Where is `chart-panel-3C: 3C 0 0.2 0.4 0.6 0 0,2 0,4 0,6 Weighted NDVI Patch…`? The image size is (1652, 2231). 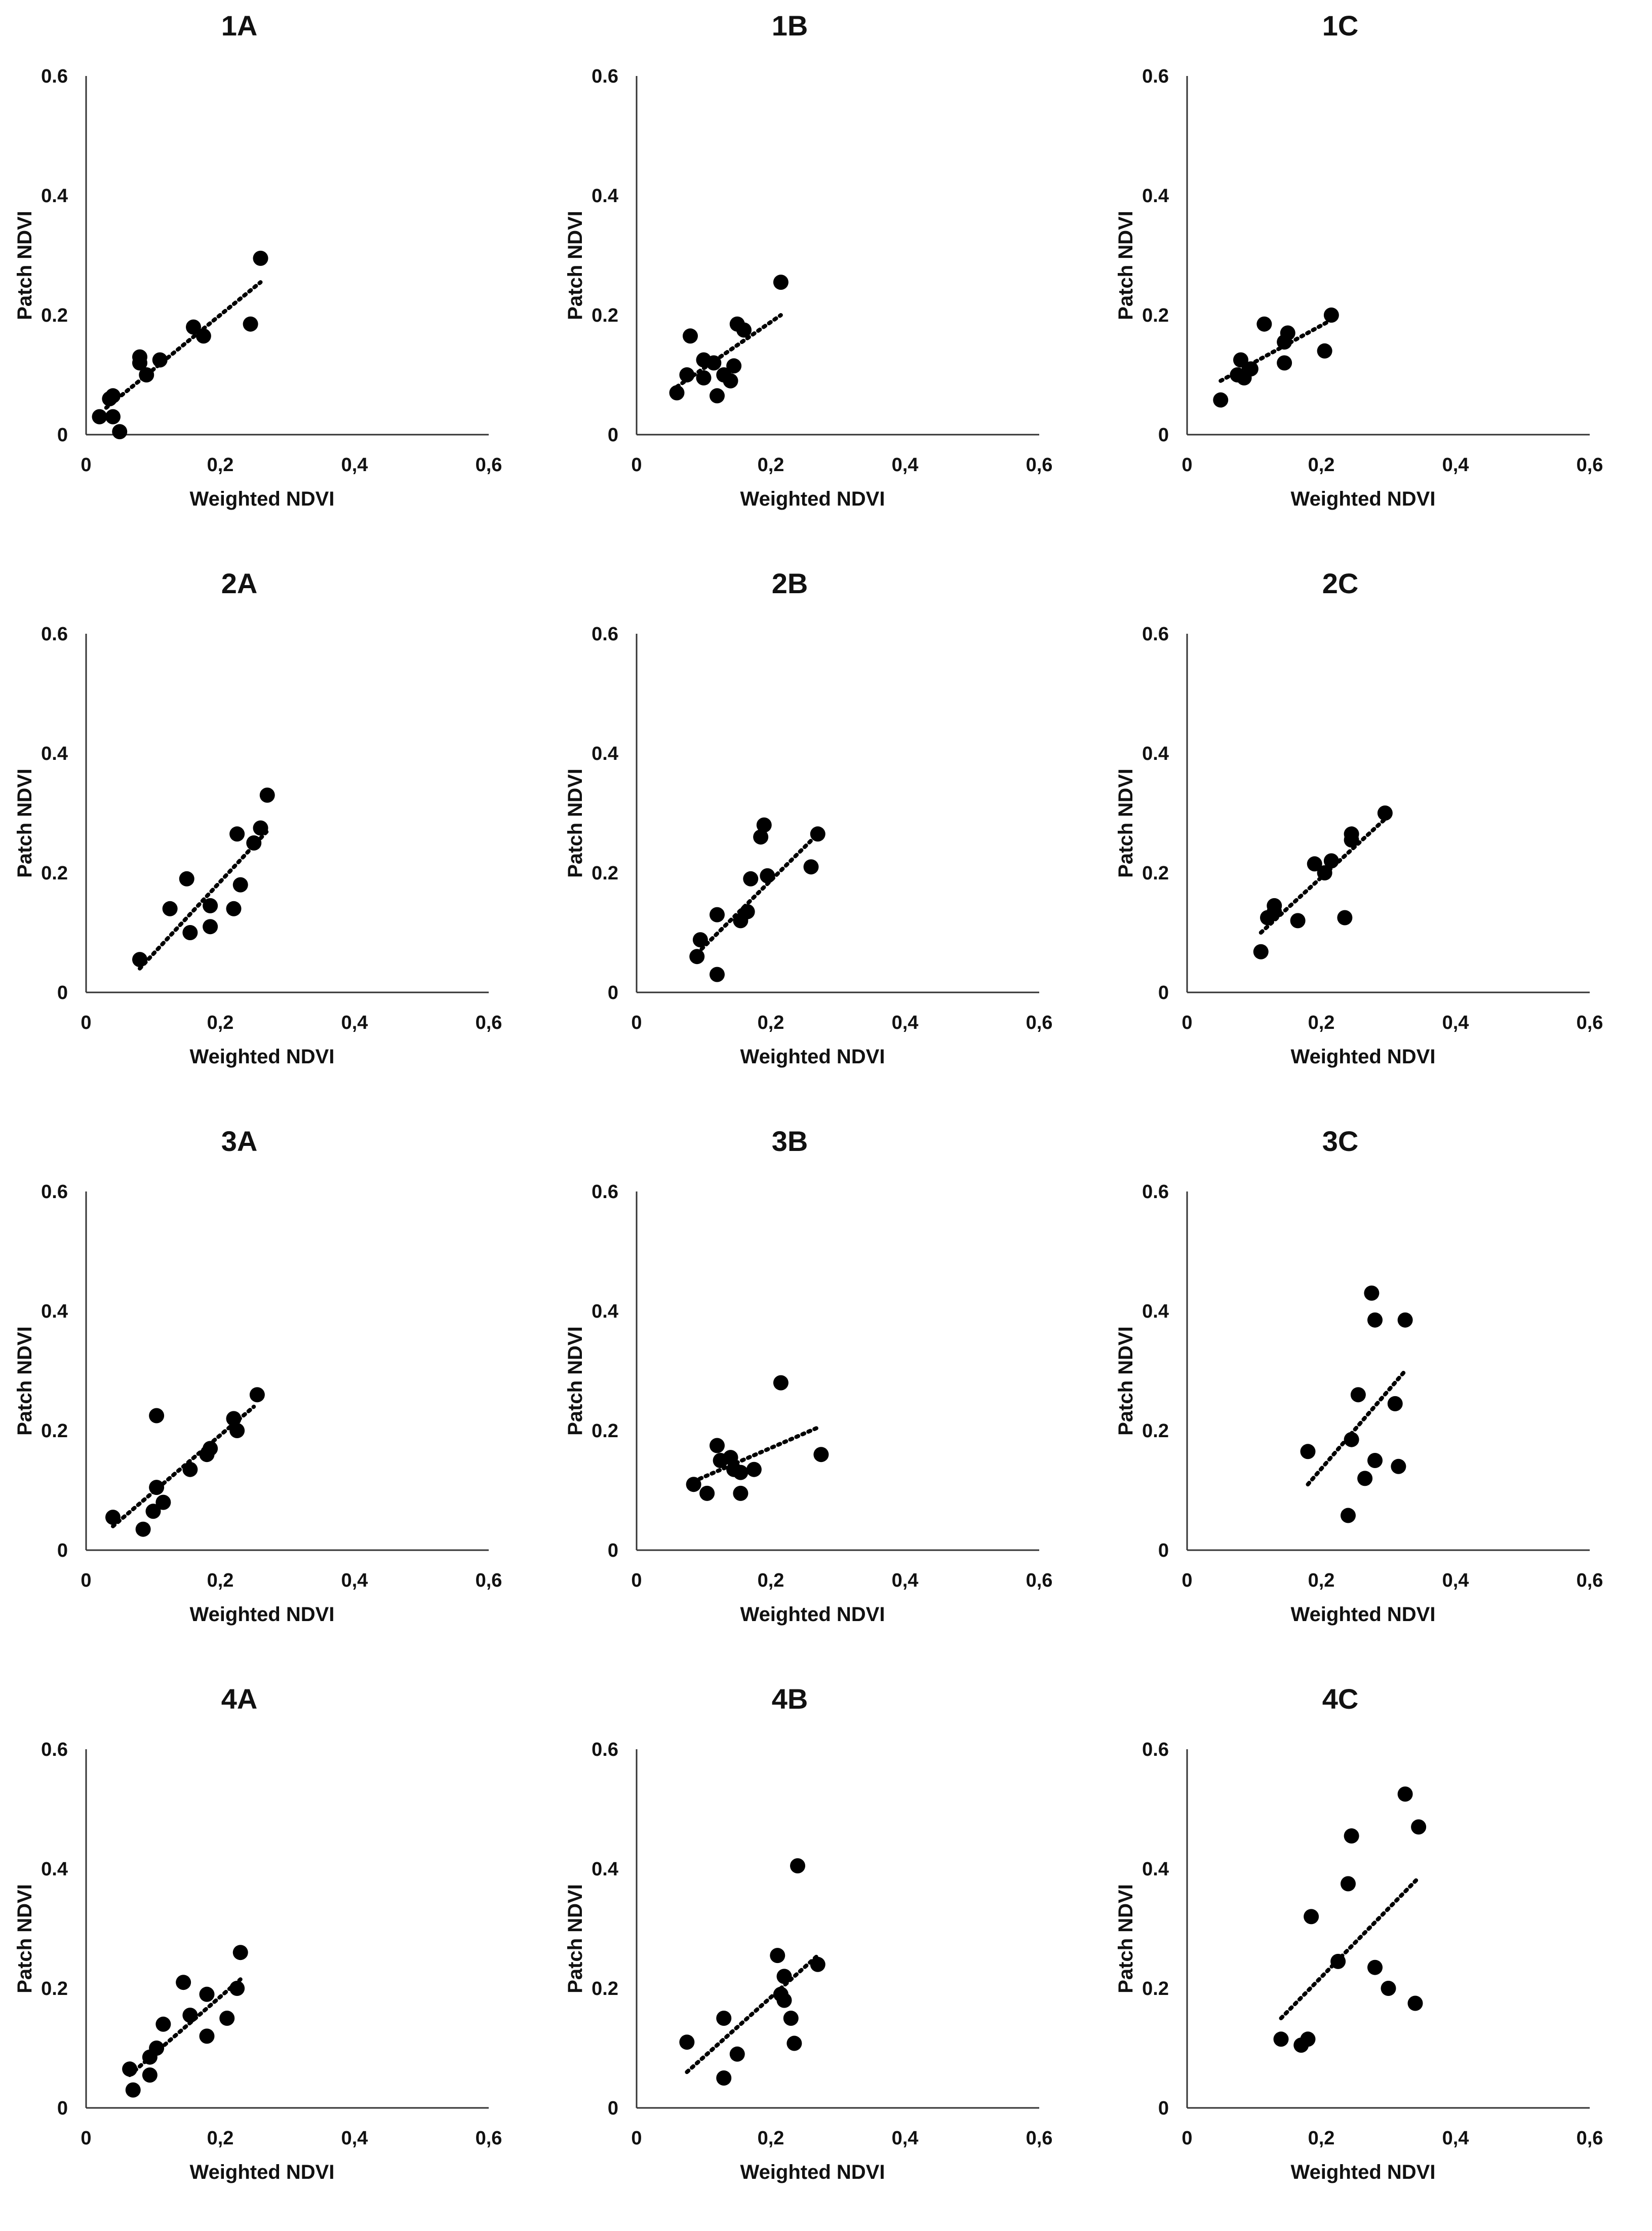 chart-panel-3C: 3C 0 0.2 0.4 0.6 0 0,2 0,4 0,6 Weighted NDVI Patch… is located at coordinates (1376, 1394).